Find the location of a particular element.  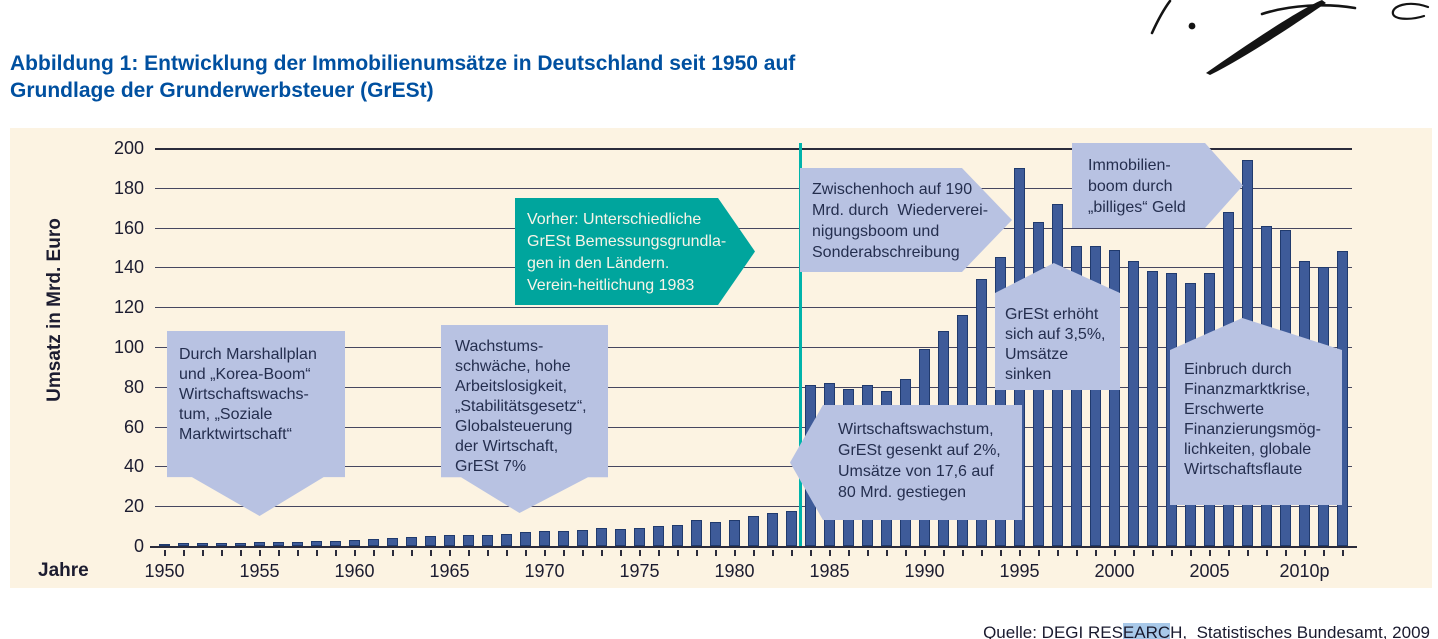

bar-1952 is located at coordinates (202, 544).